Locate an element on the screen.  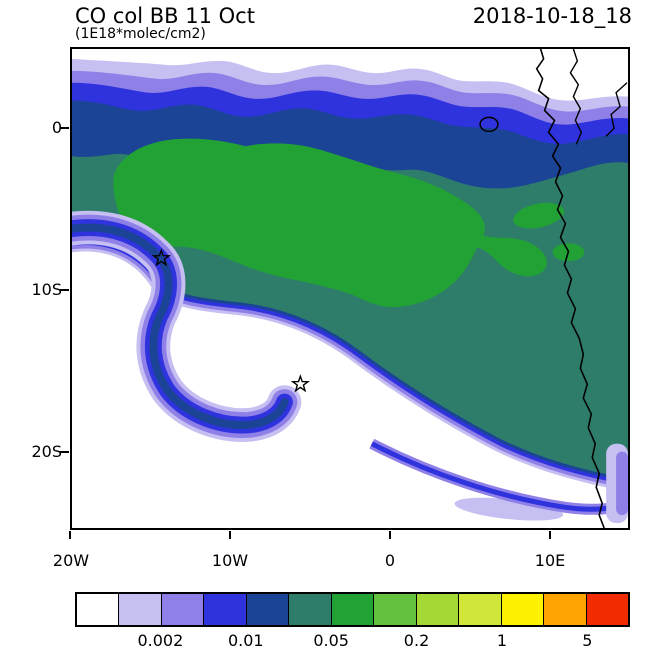
y-tick-label-0: 0 is located at coordinates (56, 127).